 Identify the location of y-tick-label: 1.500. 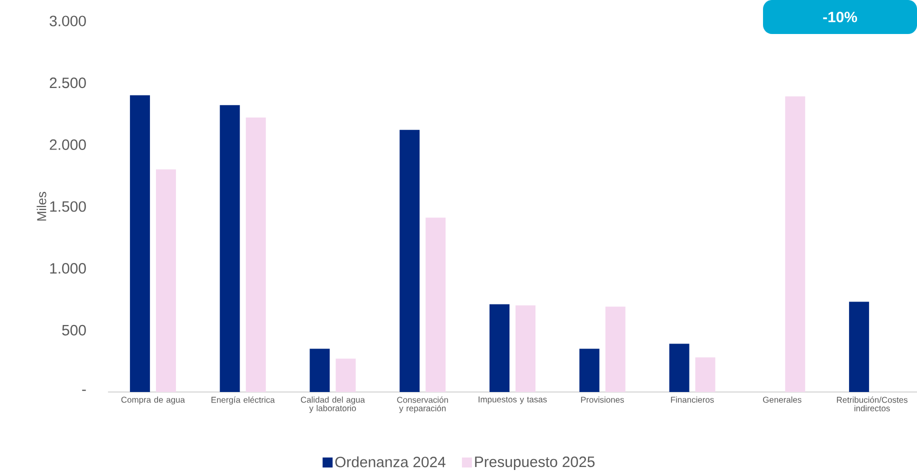
(68, 206).